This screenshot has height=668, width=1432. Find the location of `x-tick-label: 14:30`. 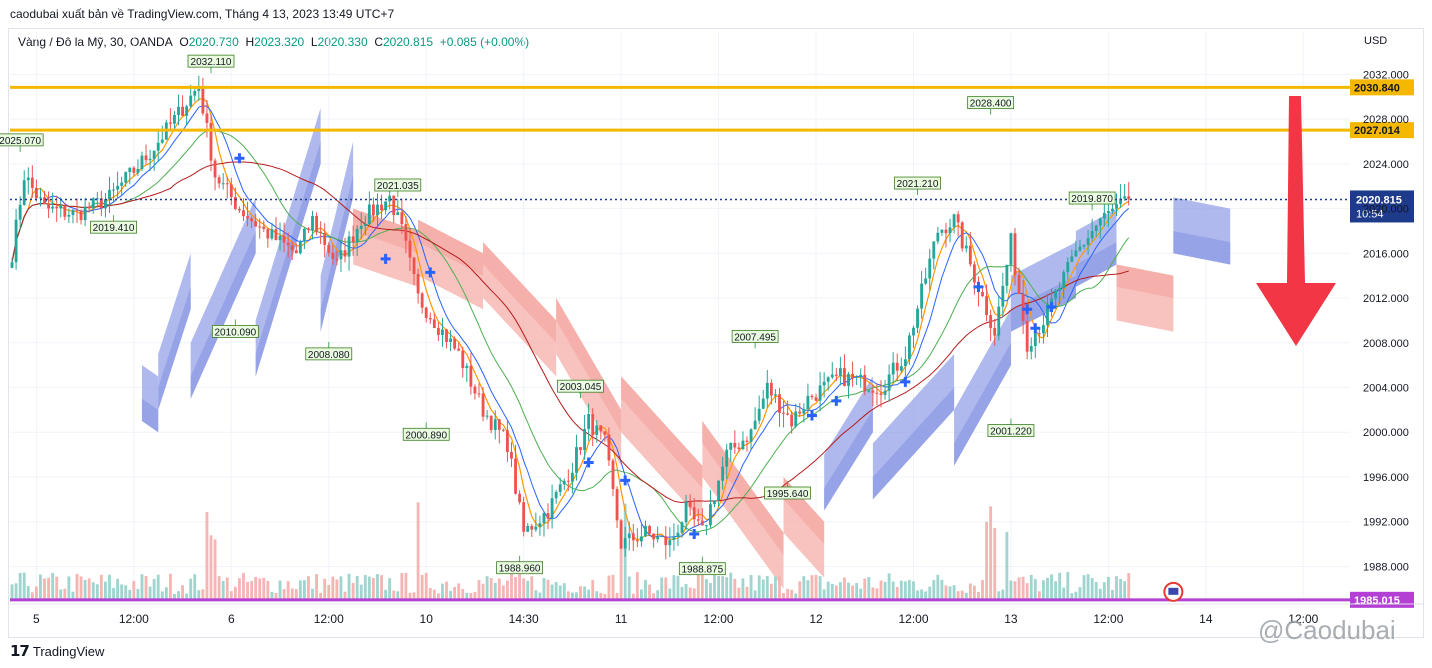

x-tick-label: 14:30 is located at coordinates (524, 619).